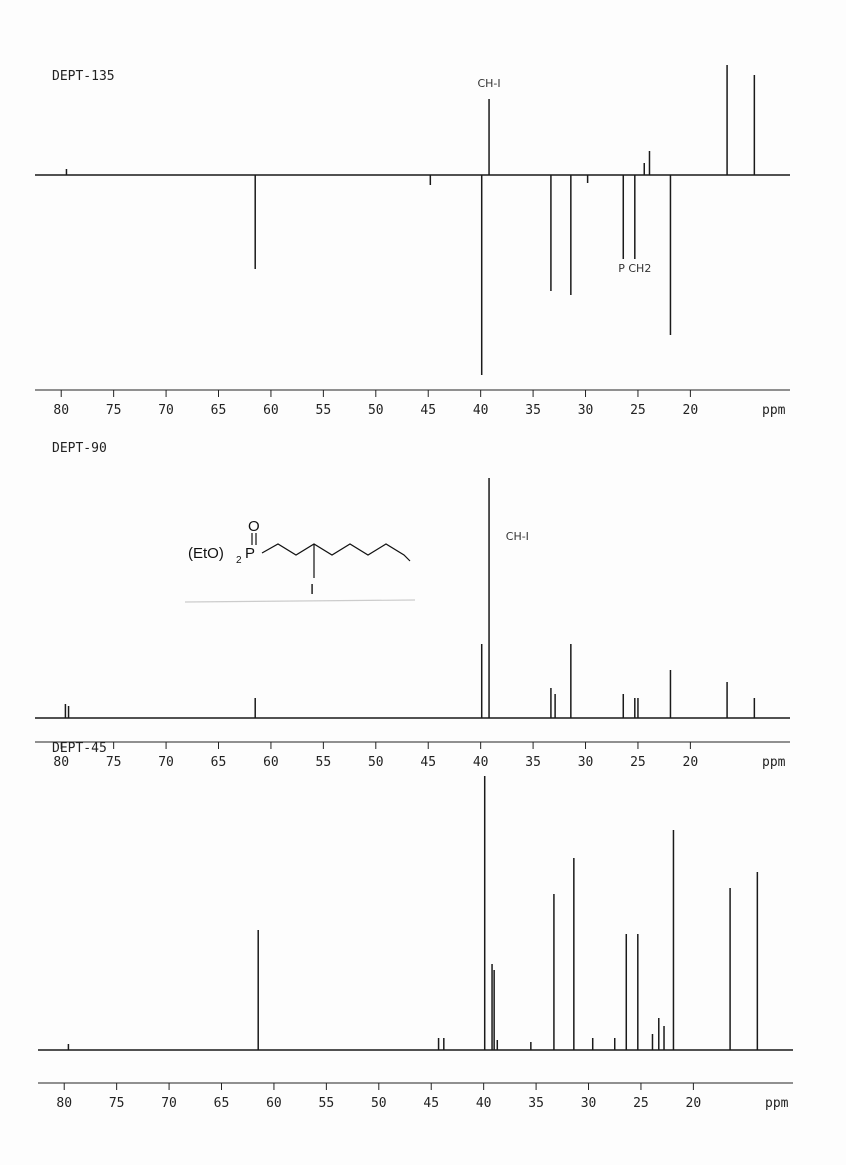 Image resolution: width=846 pixels, height=1165 pixels. What do you see at coordinates (254, 526) in the screenshot?
I see `oxygen-label: O` at bounding box center [254, 526].